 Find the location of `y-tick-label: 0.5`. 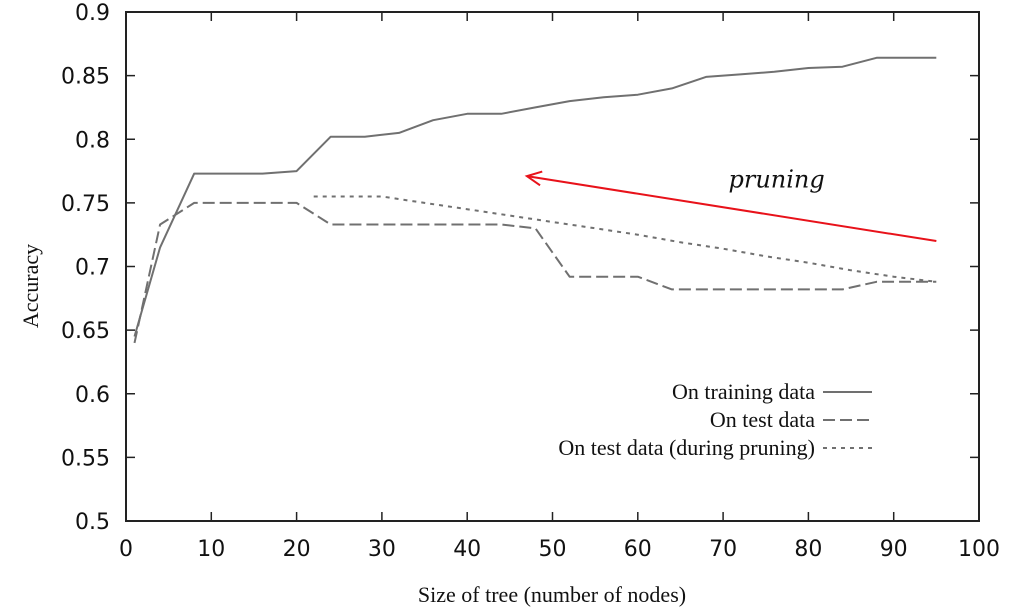

y-tick-label: 0.5 is located at coordinates (92, 522).